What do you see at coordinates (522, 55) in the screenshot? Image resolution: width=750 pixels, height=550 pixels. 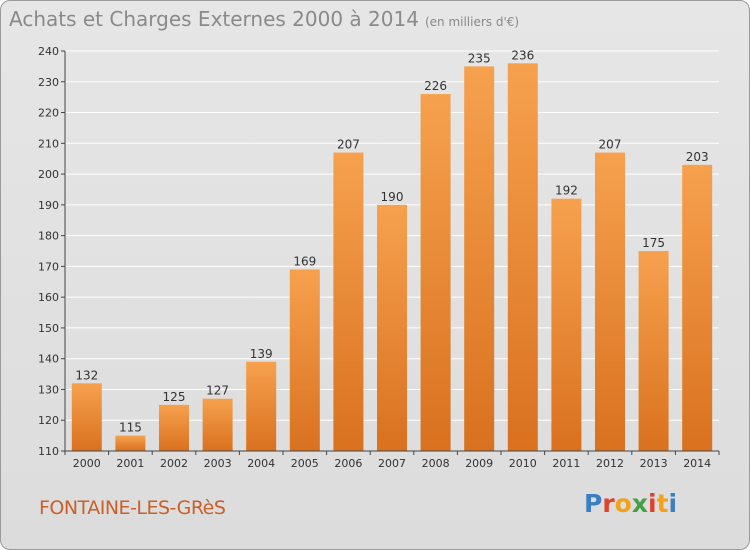 I see `data-label: 236` at bounding box center [522, 55].